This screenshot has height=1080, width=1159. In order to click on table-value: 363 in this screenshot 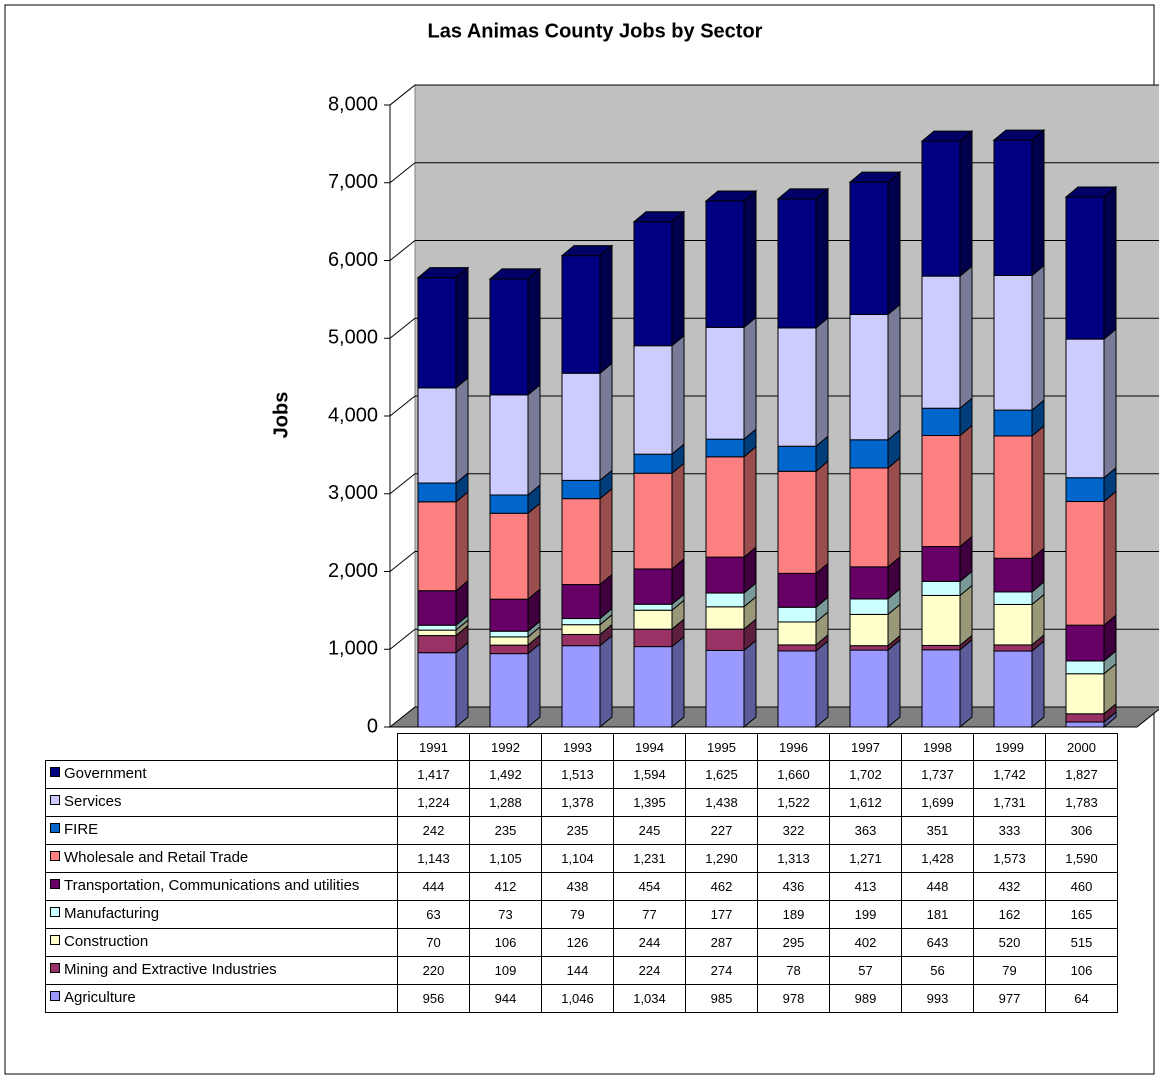, I will do `click(865, 830)`.